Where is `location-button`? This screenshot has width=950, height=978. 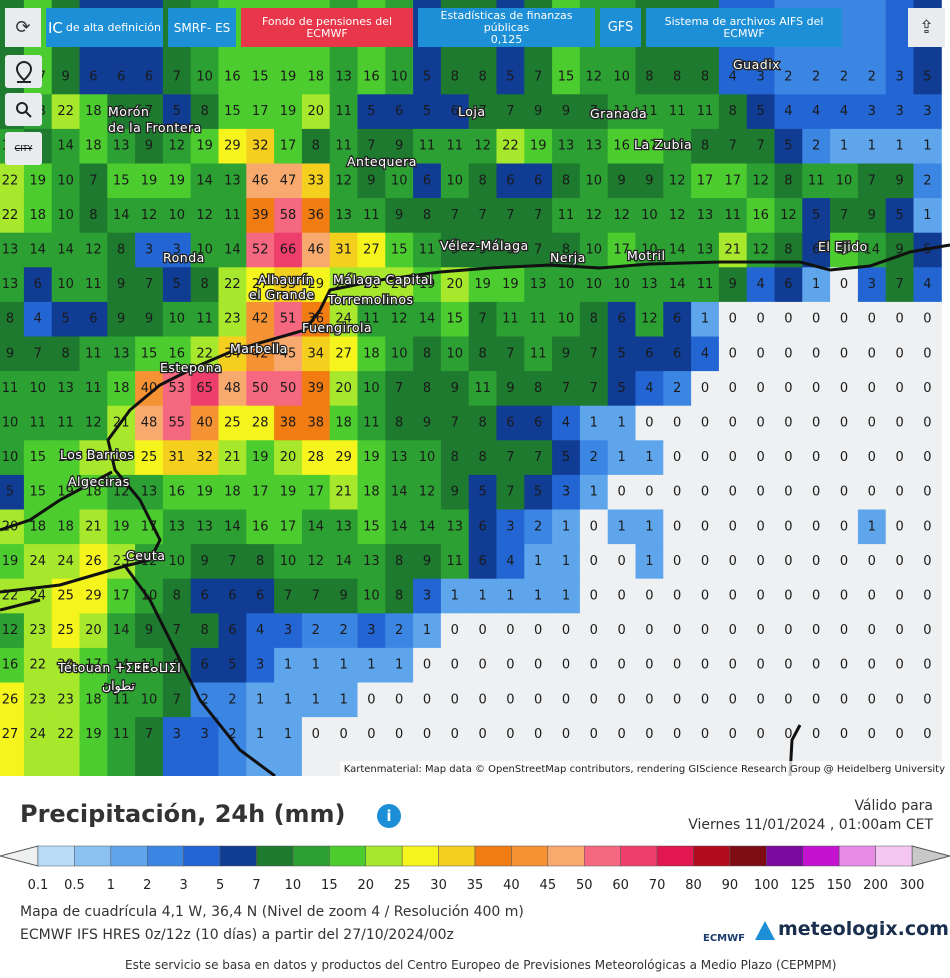 location-button is located at coordinates (23, 71).